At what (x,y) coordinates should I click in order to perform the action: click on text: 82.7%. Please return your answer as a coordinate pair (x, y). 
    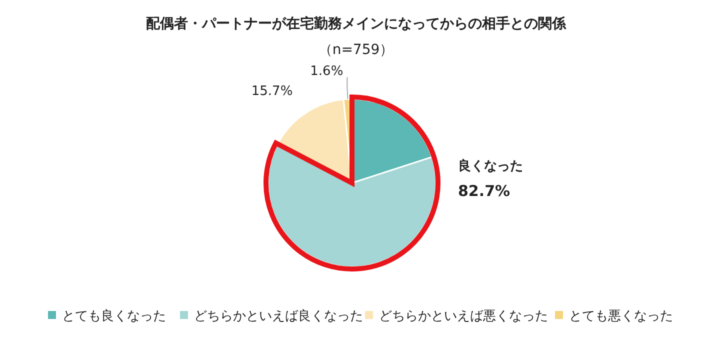
    Looking at the image, I should click on (484, 191).